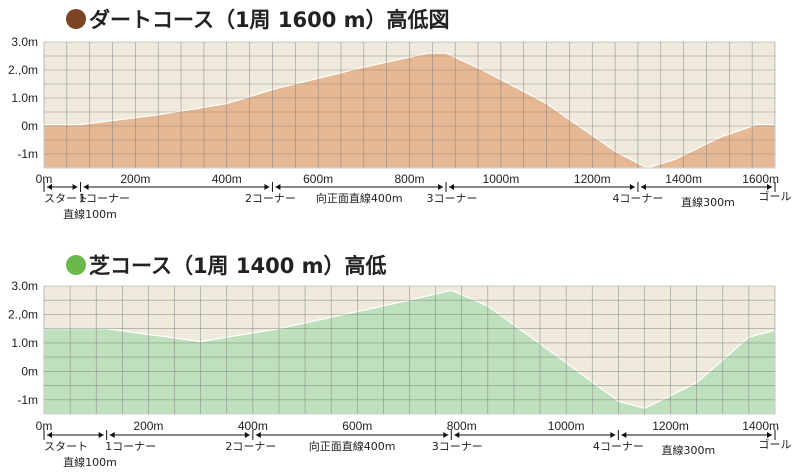 The width and height of the screenshot is (806, 474). Describe the element at coordinates (238, 266) in the screenshot. I see `chart-title-1: 芝コース（1周 1400 m）高低` at that location.